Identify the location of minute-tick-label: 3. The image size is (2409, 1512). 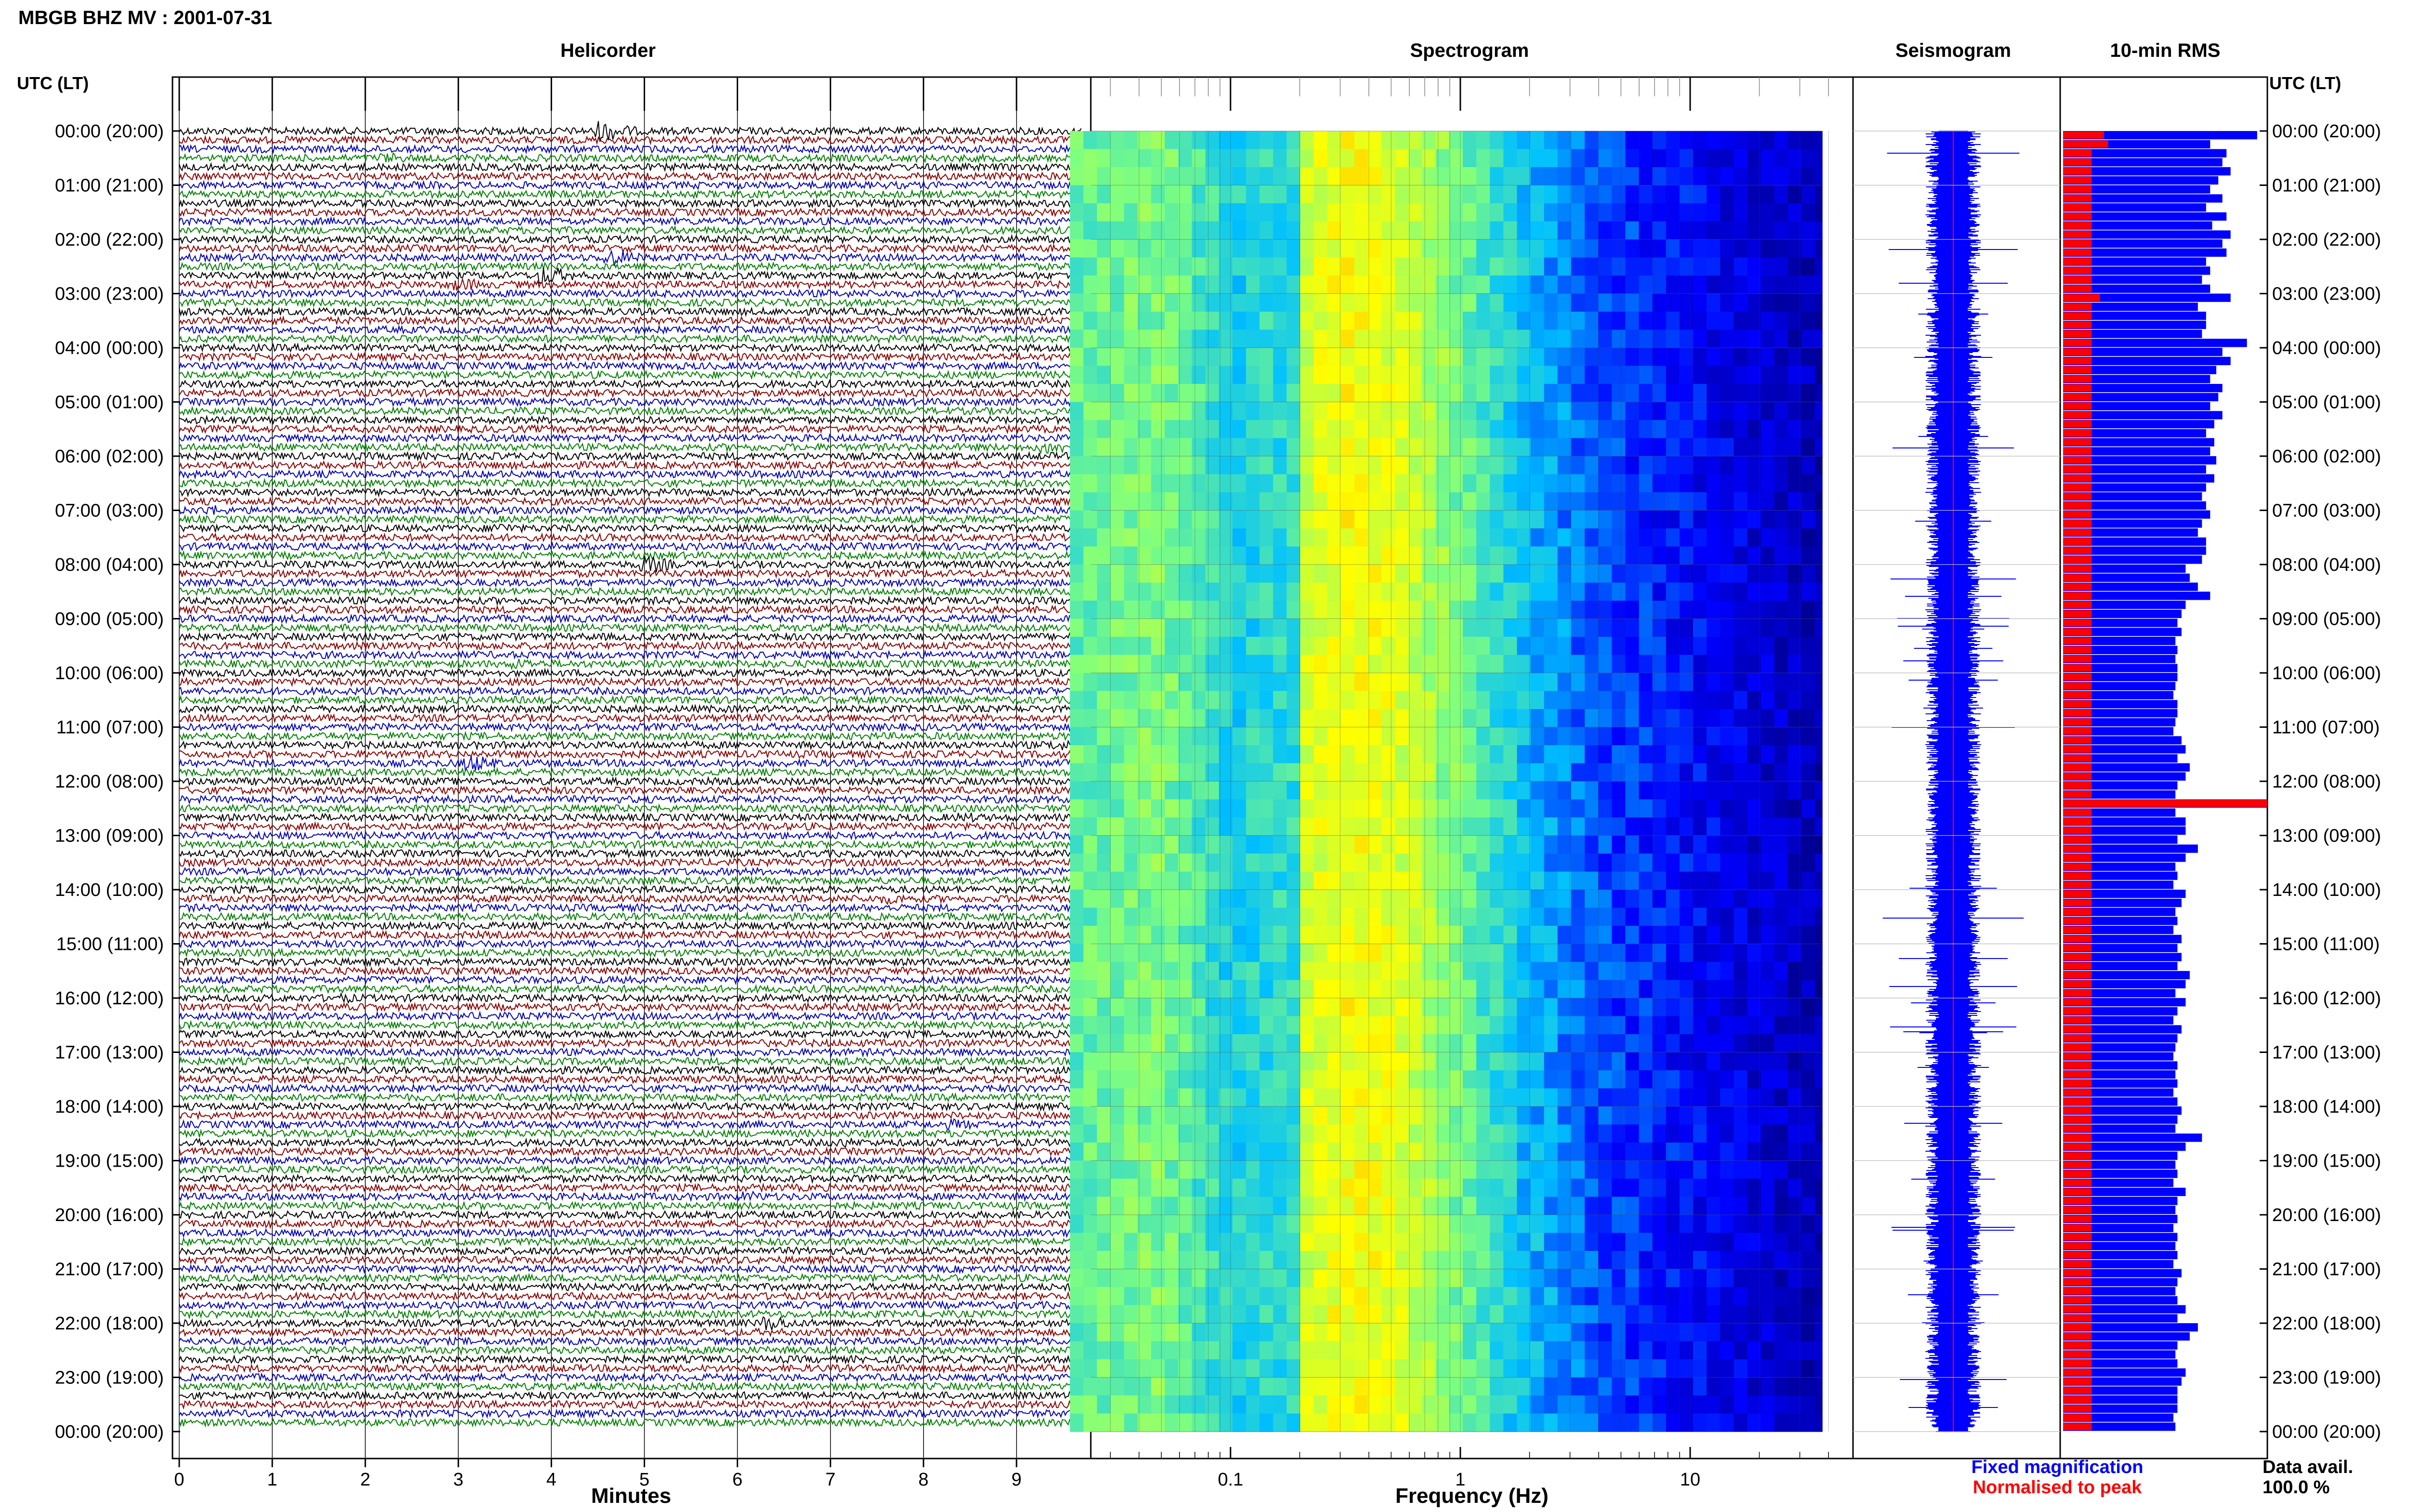
(458, 1480).